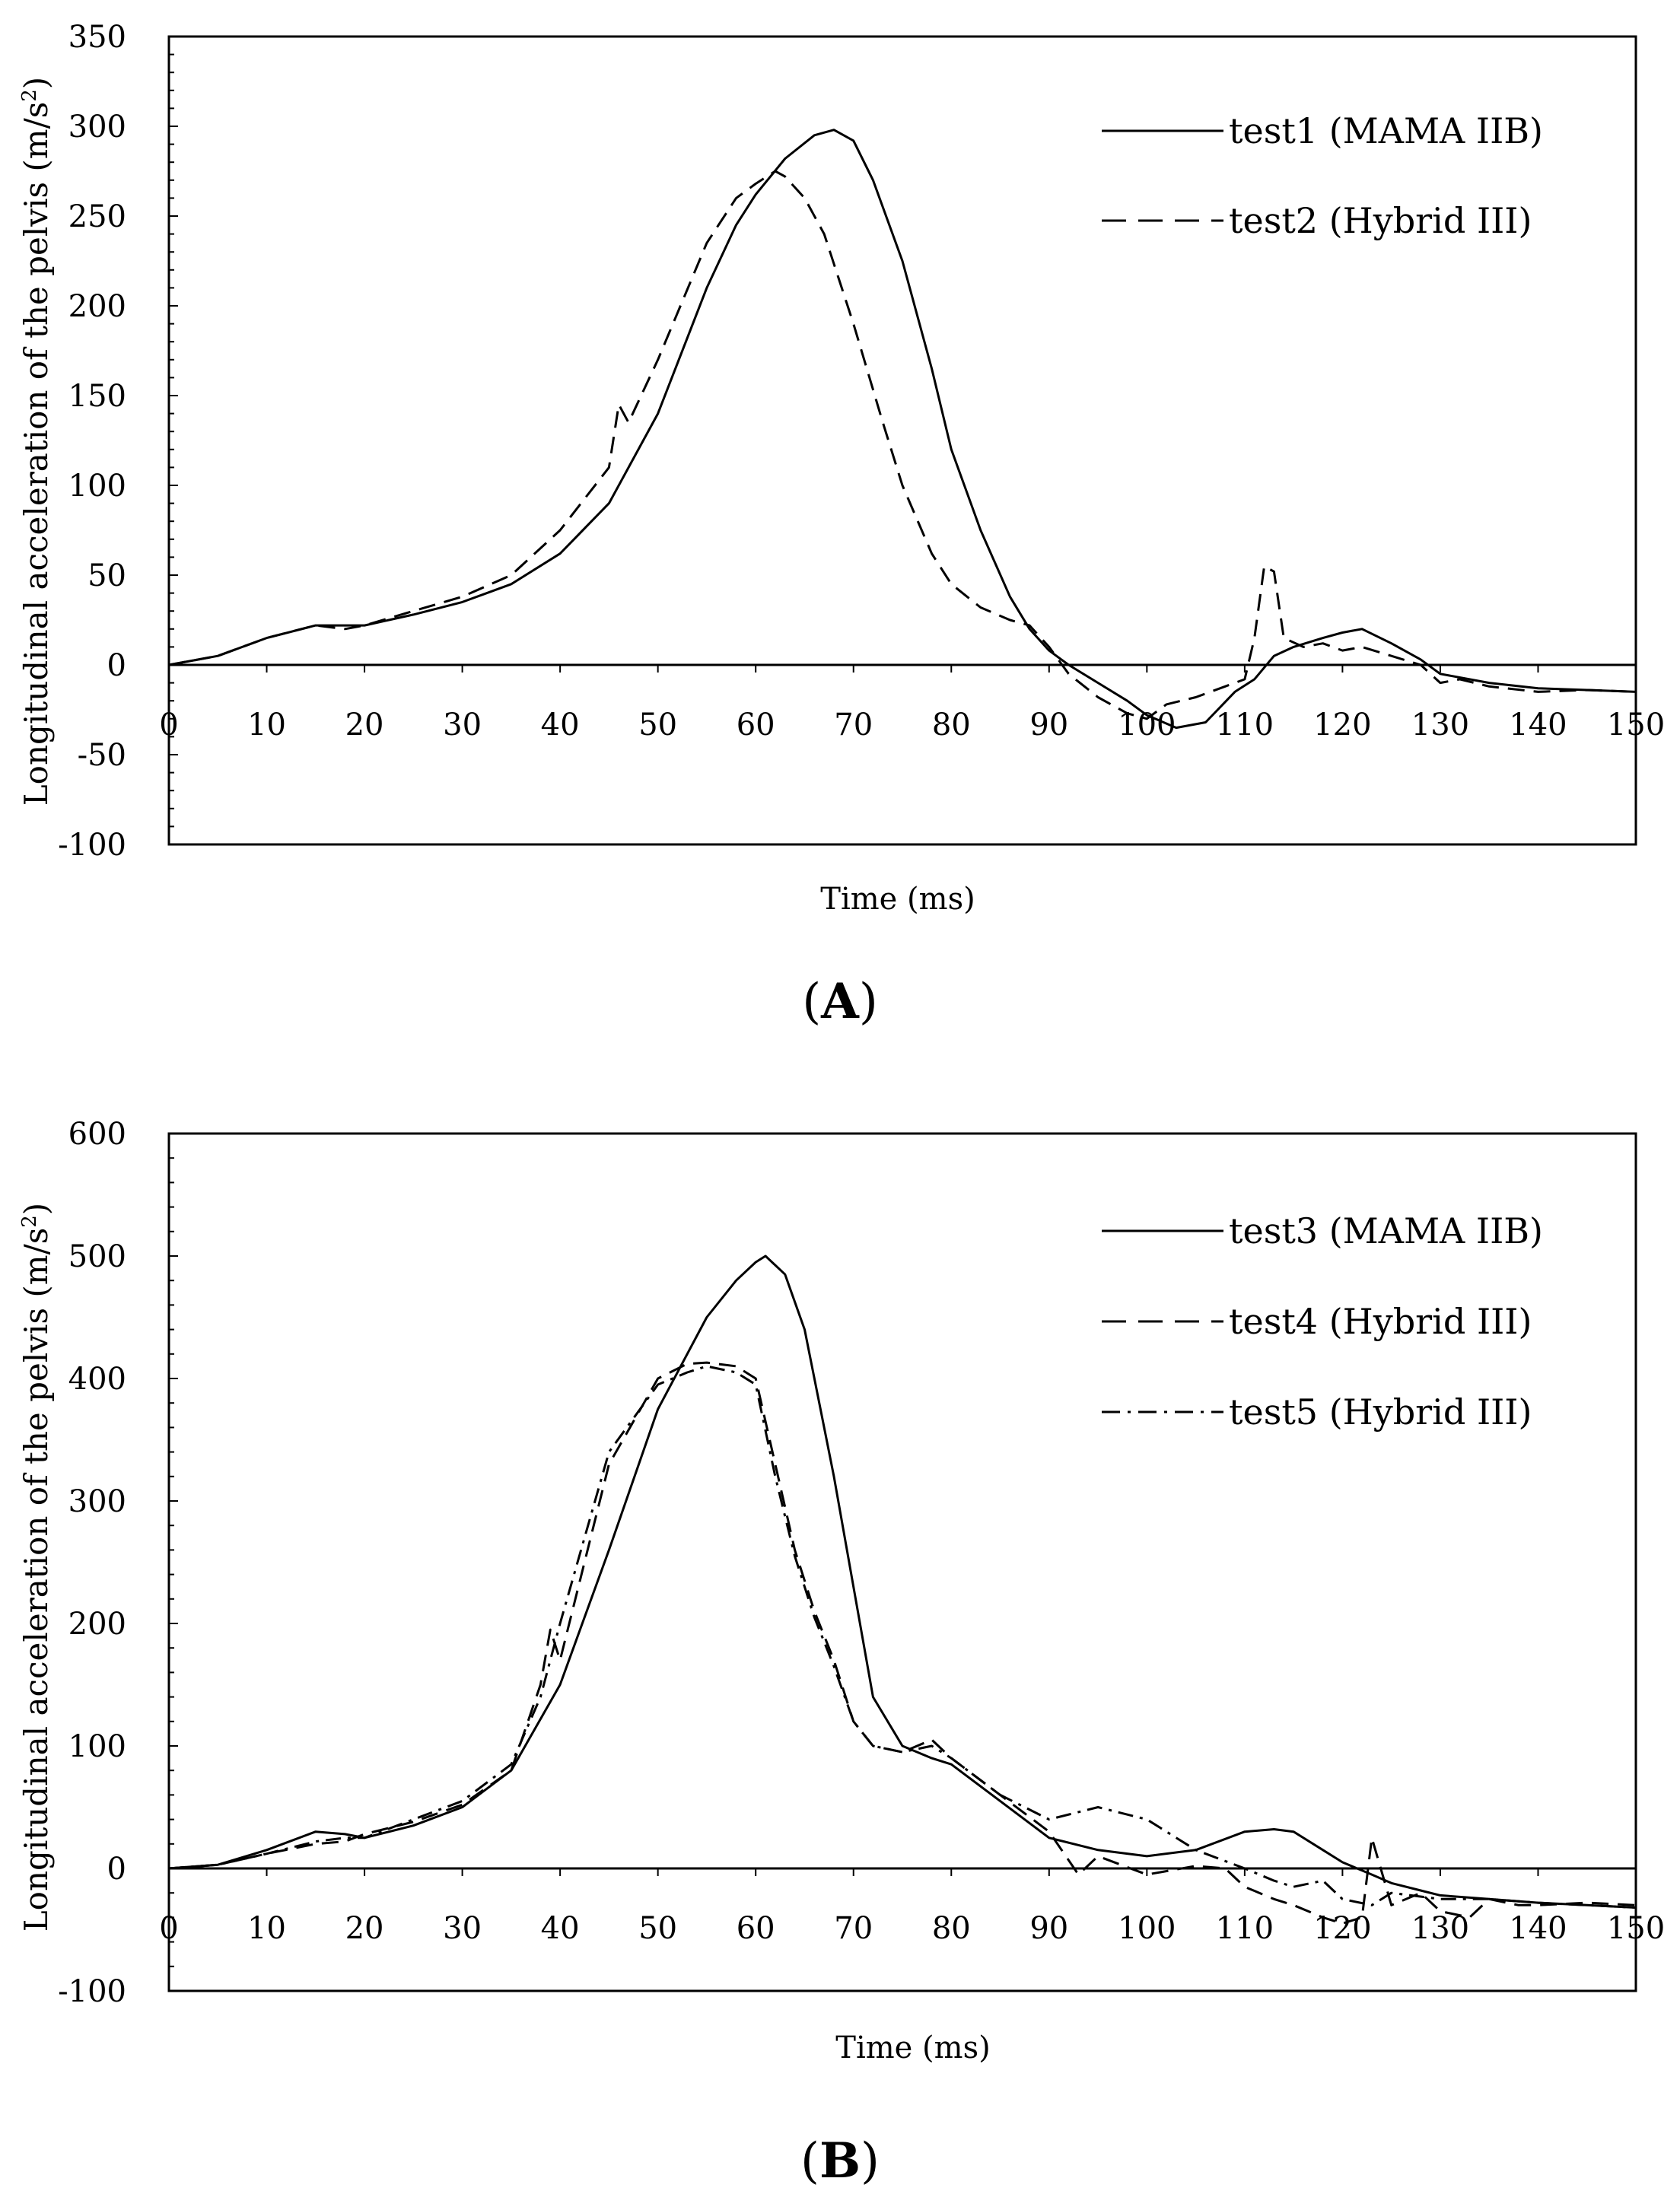  What do you see at coordinates (1381, 1321) in the screenshot?
I see `legend-label: test4 (Hybrid III)` at bounding box center [1381, 1321].